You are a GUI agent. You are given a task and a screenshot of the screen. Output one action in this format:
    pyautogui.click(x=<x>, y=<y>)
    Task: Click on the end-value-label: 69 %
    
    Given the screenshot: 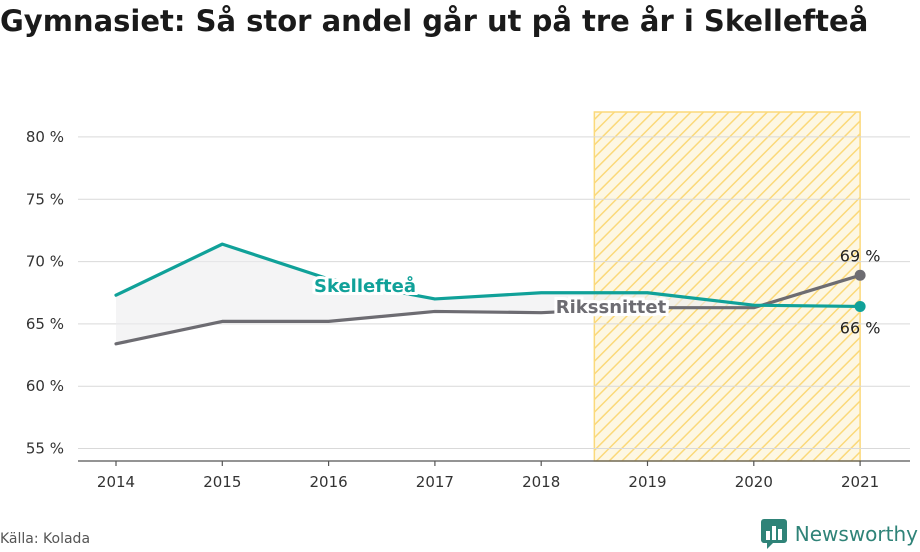 What is the action you would take?
    pyautogui.click(x=860, y=255)
    